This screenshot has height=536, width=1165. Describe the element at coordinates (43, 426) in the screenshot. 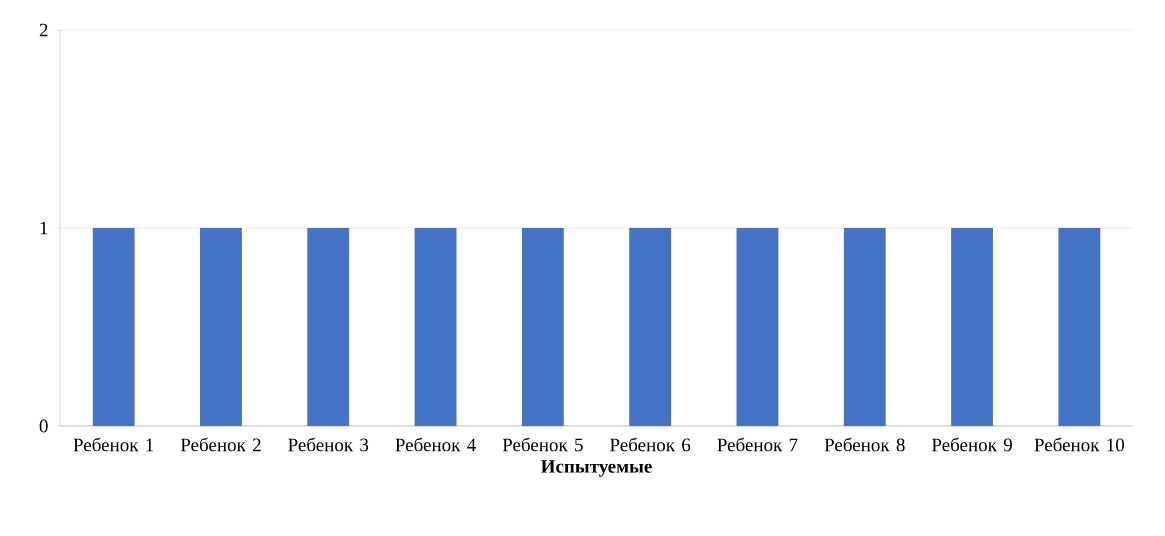

I see `y-tick-label: 0` at that location.